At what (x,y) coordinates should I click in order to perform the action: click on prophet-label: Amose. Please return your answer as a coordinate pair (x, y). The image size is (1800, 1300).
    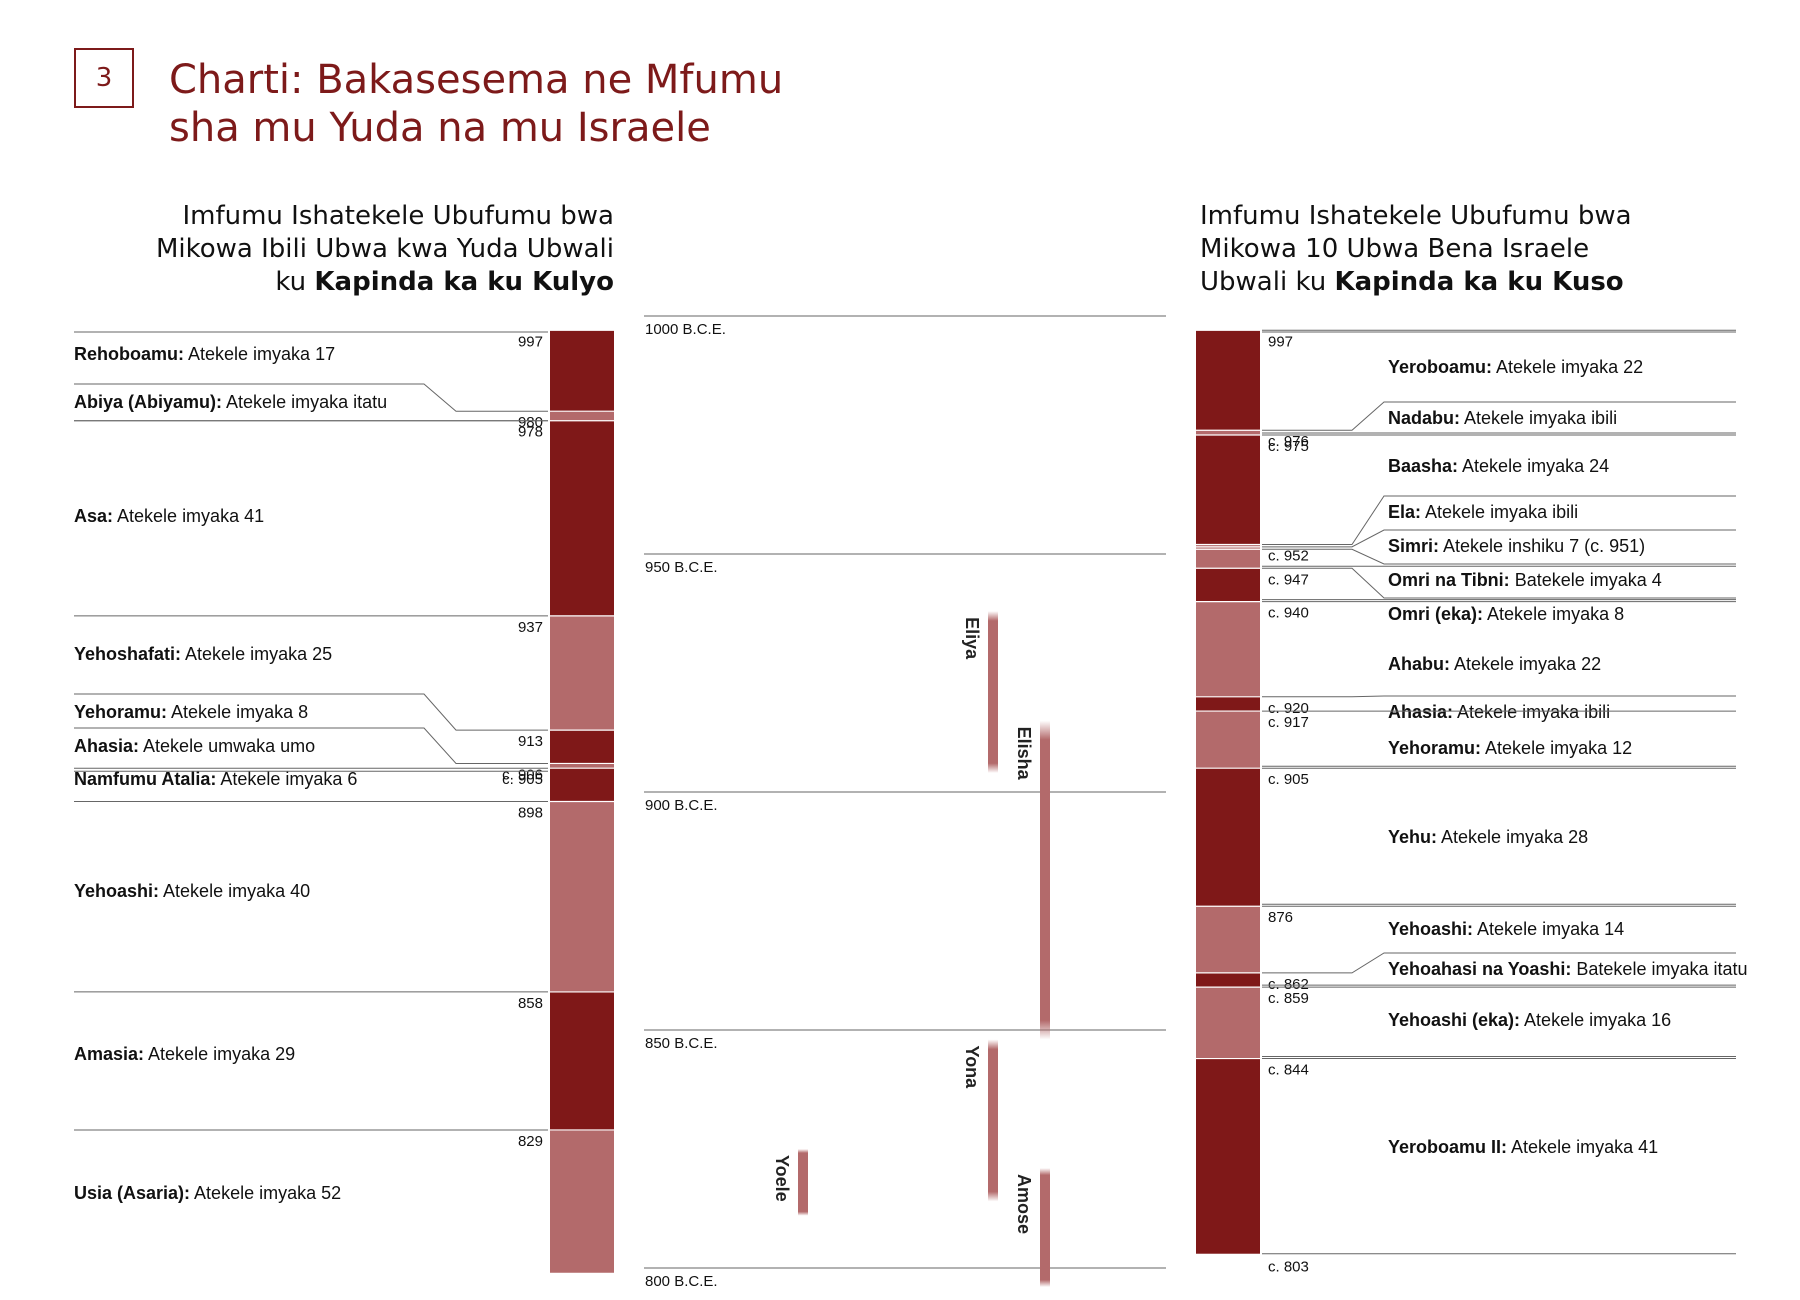
    Looking at the image, I should click on (1024, 1204).